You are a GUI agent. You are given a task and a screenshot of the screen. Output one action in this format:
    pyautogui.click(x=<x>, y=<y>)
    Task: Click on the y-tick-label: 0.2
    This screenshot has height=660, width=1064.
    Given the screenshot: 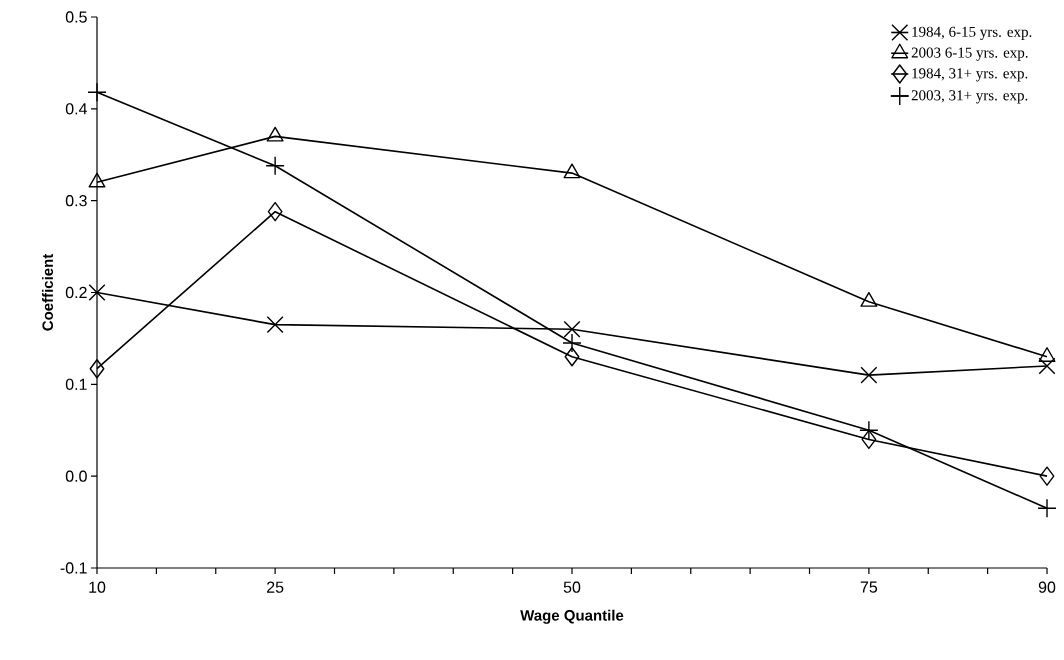 What is the action you would take?
    pyautogui.click(x=76, y=292)
    